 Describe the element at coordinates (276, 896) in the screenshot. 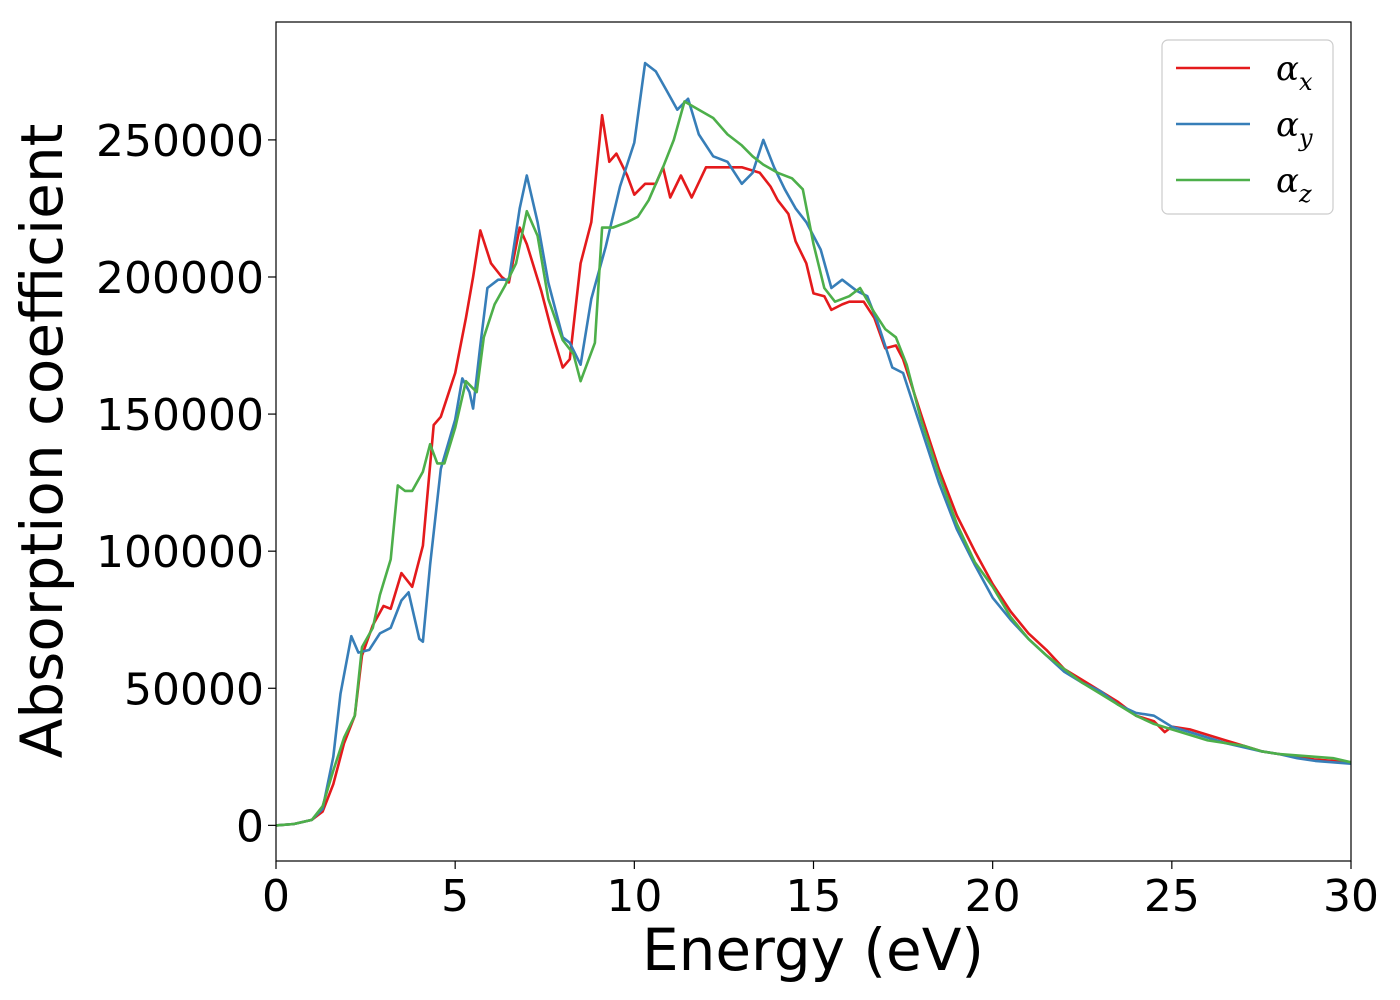

I see `x-tick-label: 0` at that location.